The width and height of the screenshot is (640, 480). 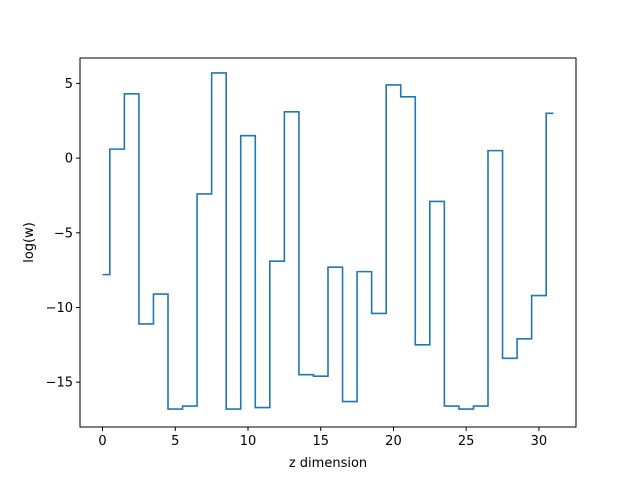 I want to click on y-tick-label: −5, so click(x=63, y=233).